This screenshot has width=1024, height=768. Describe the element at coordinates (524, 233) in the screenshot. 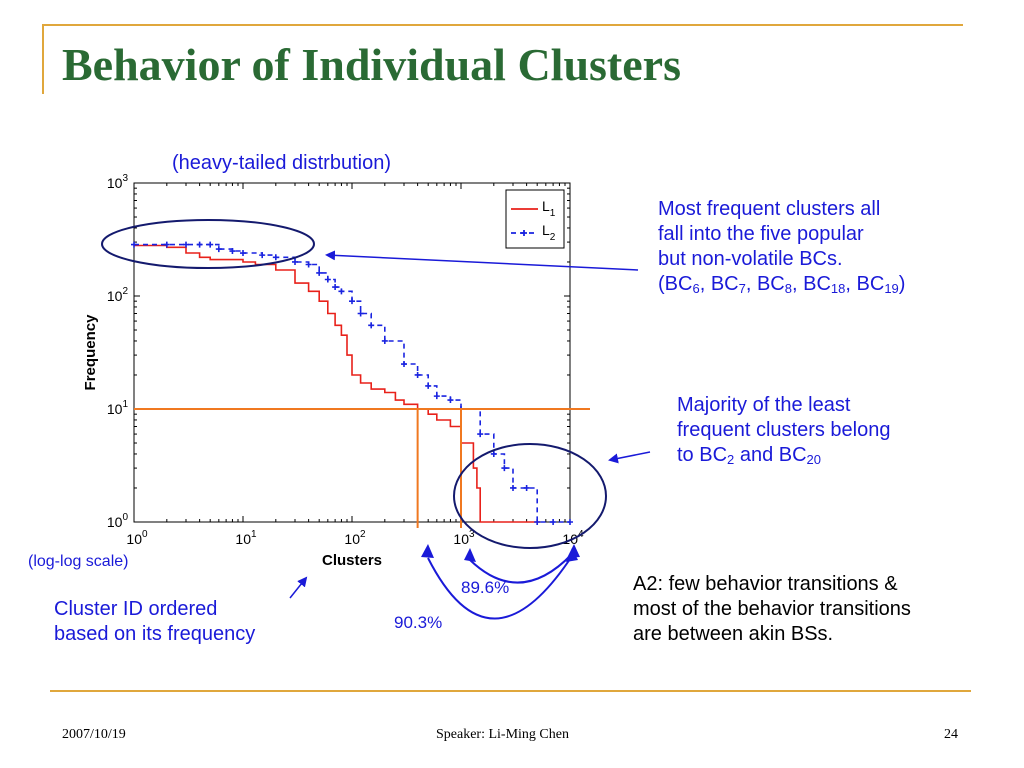

I see `legend-marker` at that location.